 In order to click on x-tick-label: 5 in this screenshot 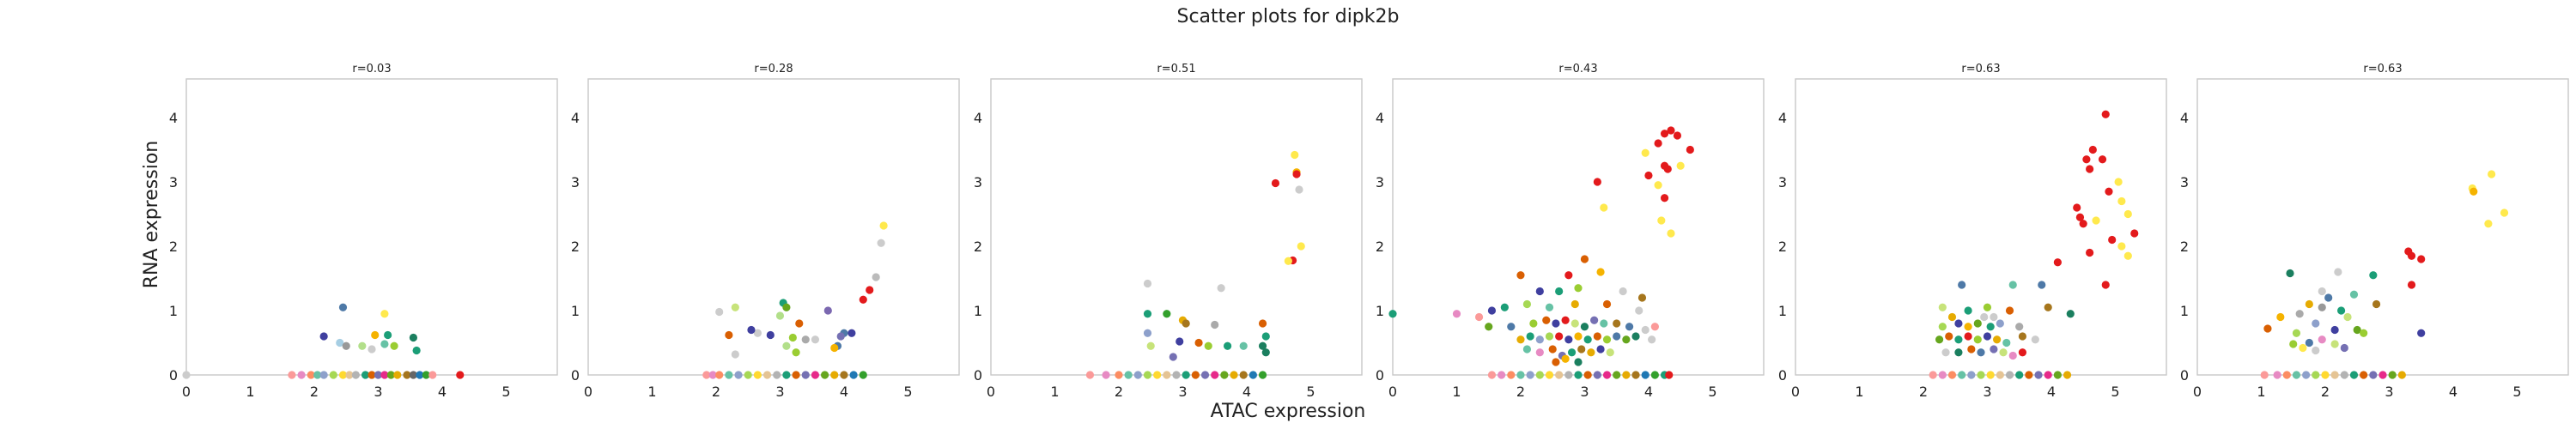, I will do `click(1712, 392)`.